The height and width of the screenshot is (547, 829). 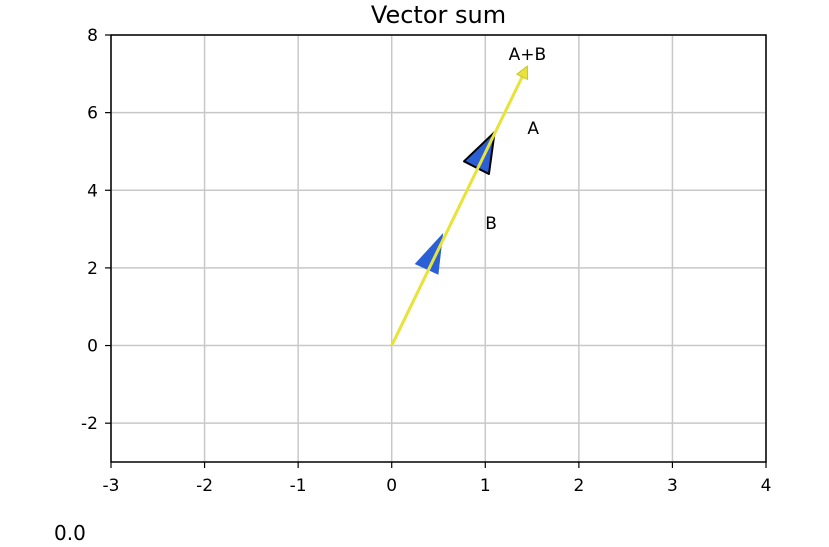 I want to click on annotation-label: A, so click(x=533, y=129).